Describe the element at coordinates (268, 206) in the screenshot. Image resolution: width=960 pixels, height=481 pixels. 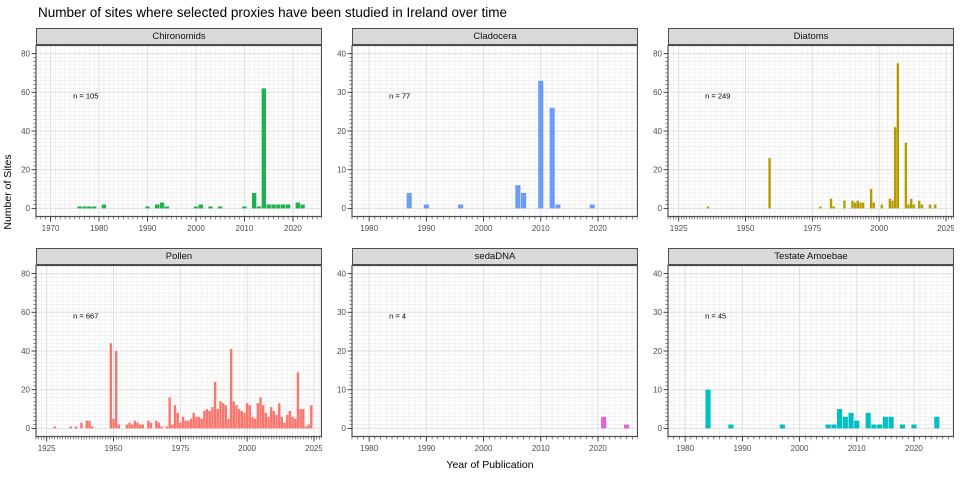
I see `bar-chironomids-2015` at that location.